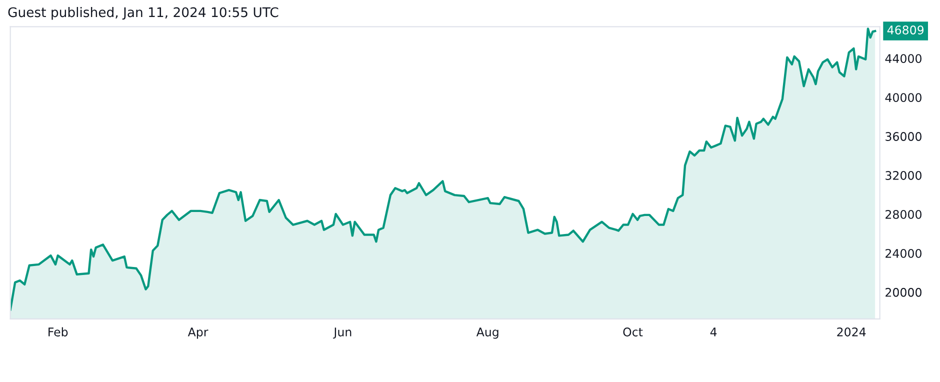 The width and height of the screenshot is (940, 382). What do you see at coordinates (903, 59) in the screenshot?
I see `y-tick-label: 44000` at bounding box center [903, 59].